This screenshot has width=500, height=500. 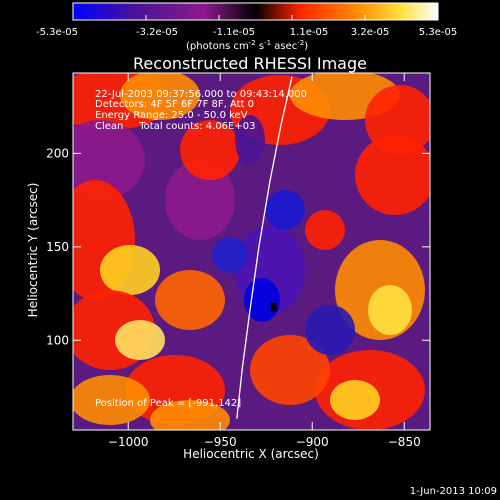 What do you see at coordinates (255, 17) in the screenshot?
I see `colorbar-ticks` at bounding box center [255, 17].